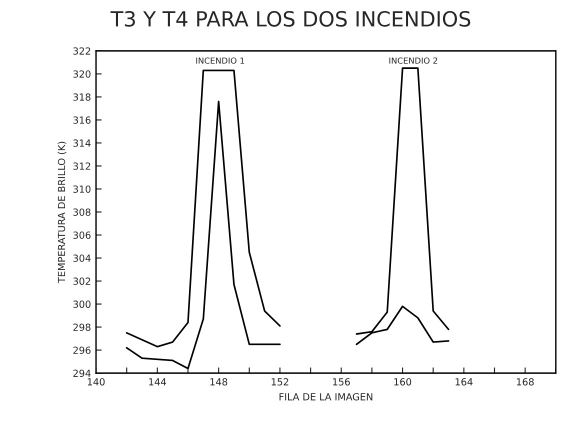 This screenshot has height=424, width=582. What do you see at coordinates (464, 382) in the screenshot?
I see `x-tick-label: 164` at bounding box center [464, 382].